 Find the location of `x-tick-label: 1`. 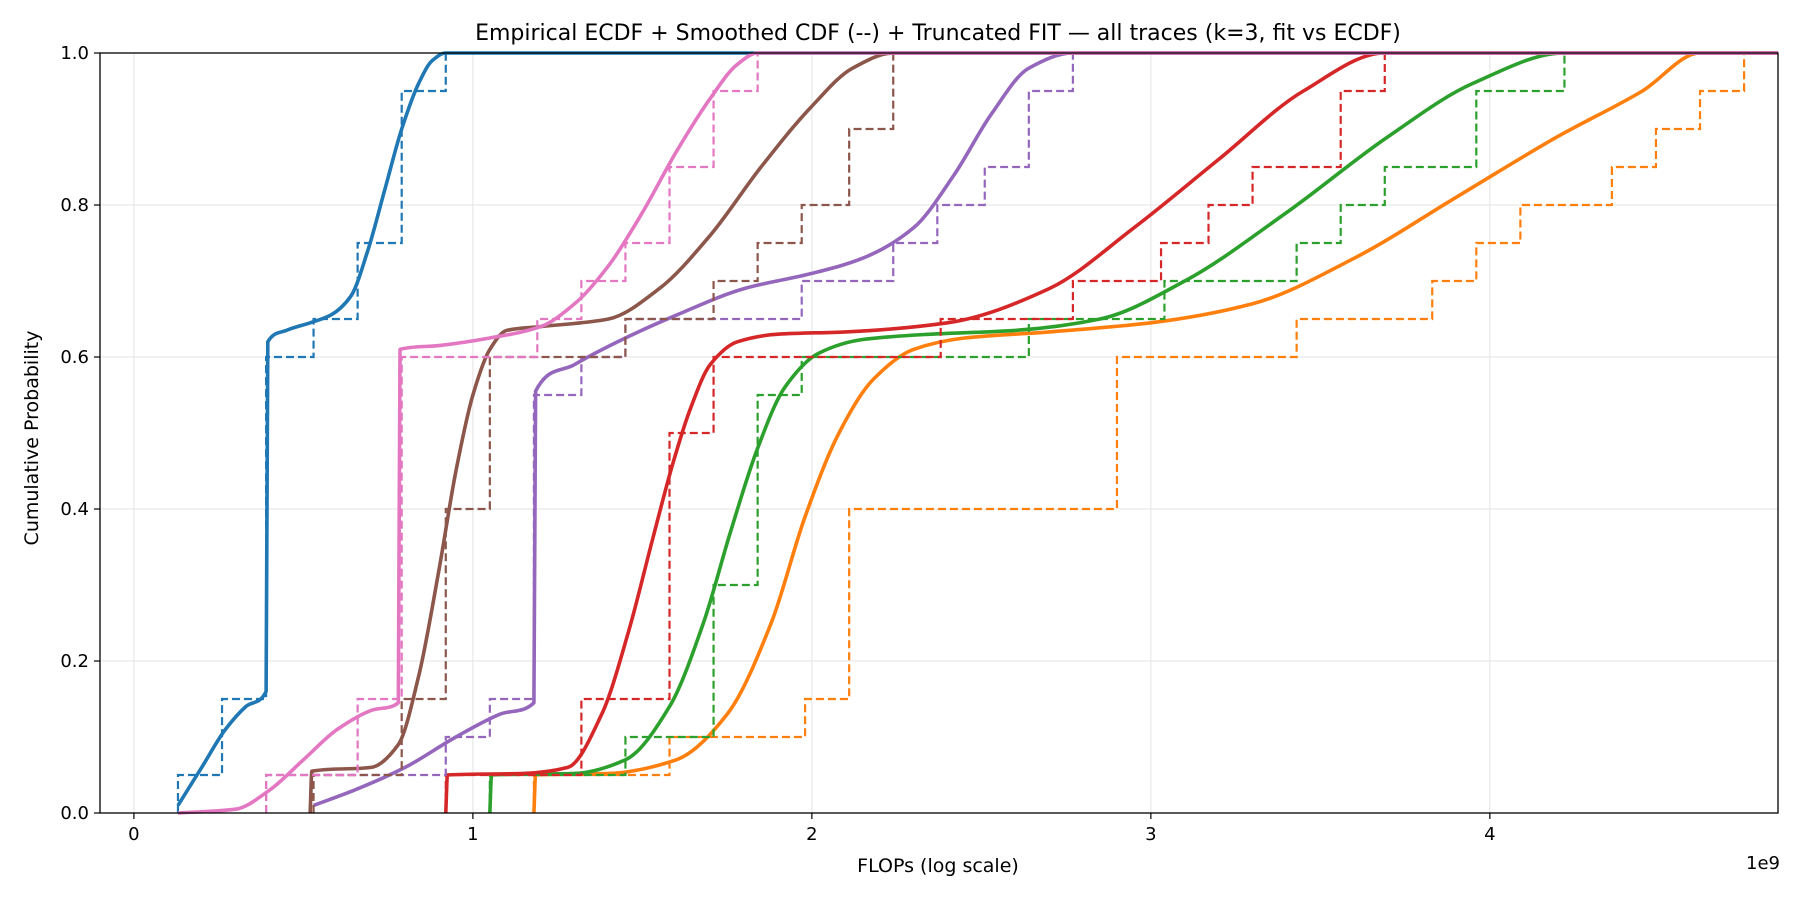

x-tick-label: 1 is located at coordinates (472, 834).